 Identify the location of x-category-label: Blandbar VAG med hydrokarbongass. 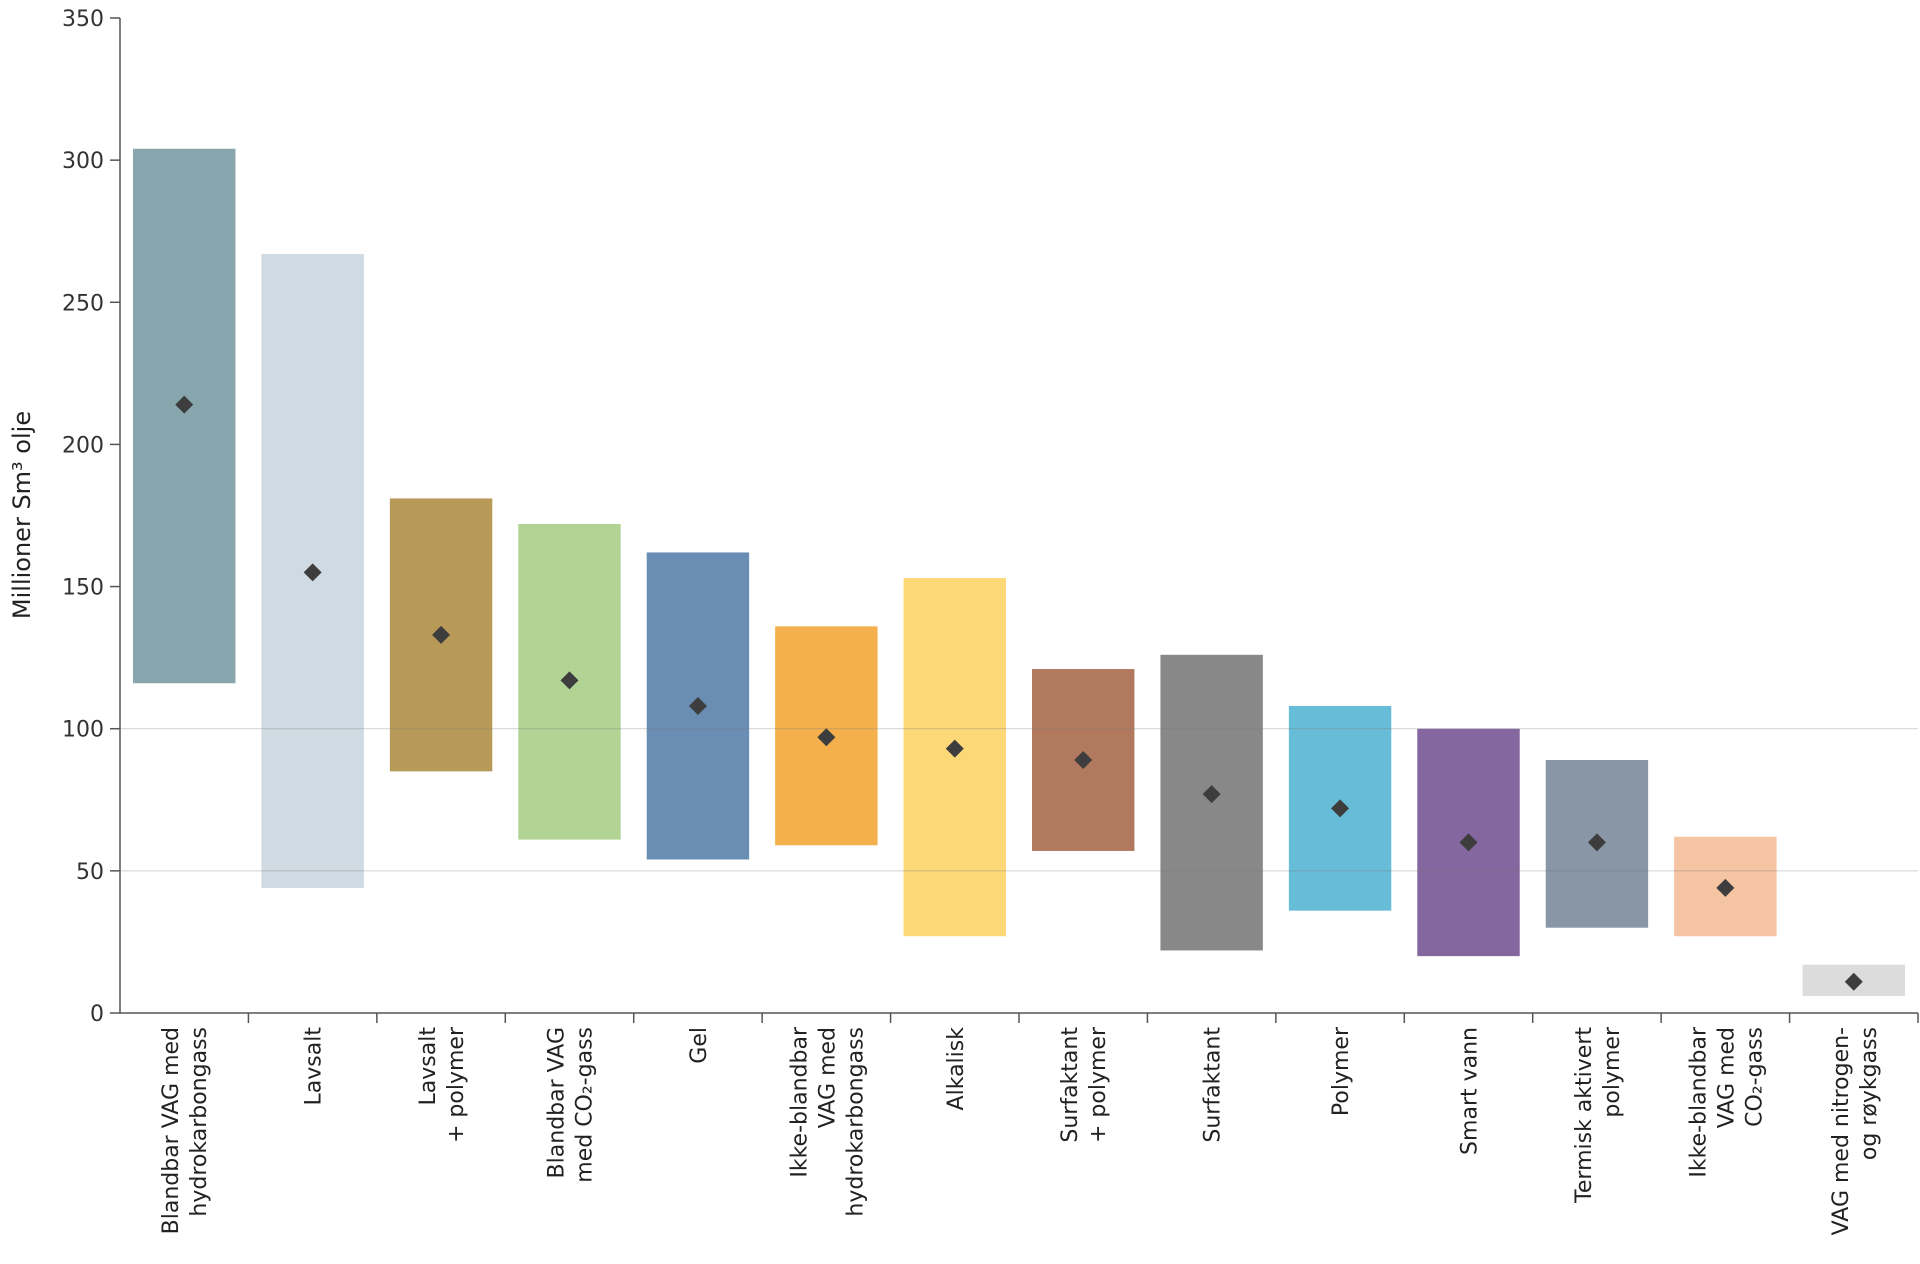
(185, 1130).